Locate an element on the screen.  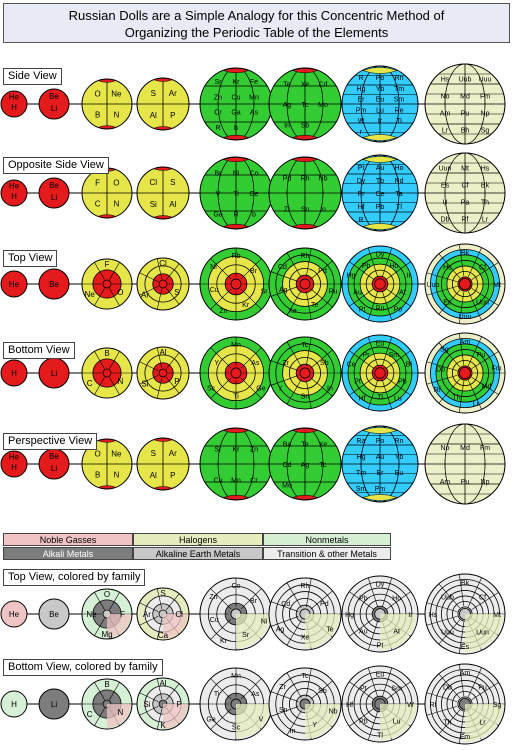
sphere-1-1: Be Li is located at coordinates (54, 193).